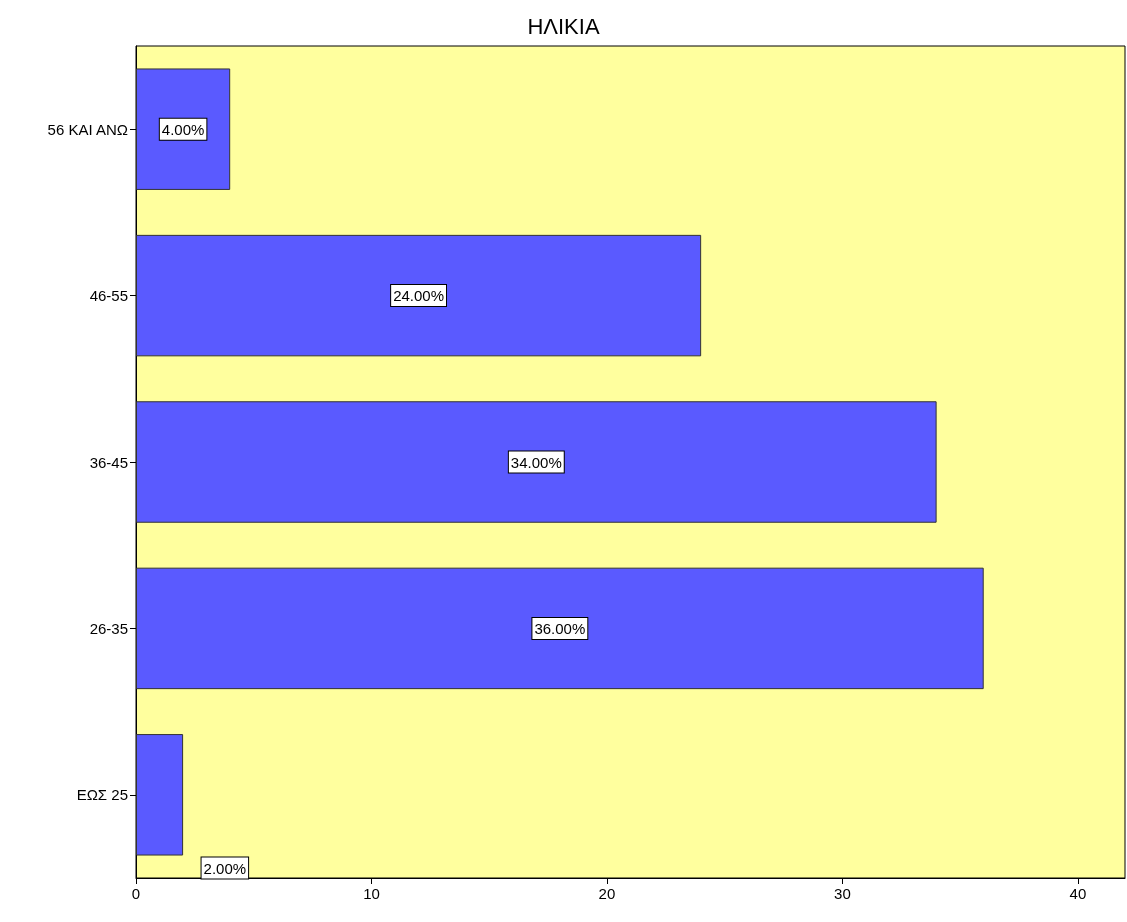  I want to click on x-tick-label: 10, so click(371, 893).